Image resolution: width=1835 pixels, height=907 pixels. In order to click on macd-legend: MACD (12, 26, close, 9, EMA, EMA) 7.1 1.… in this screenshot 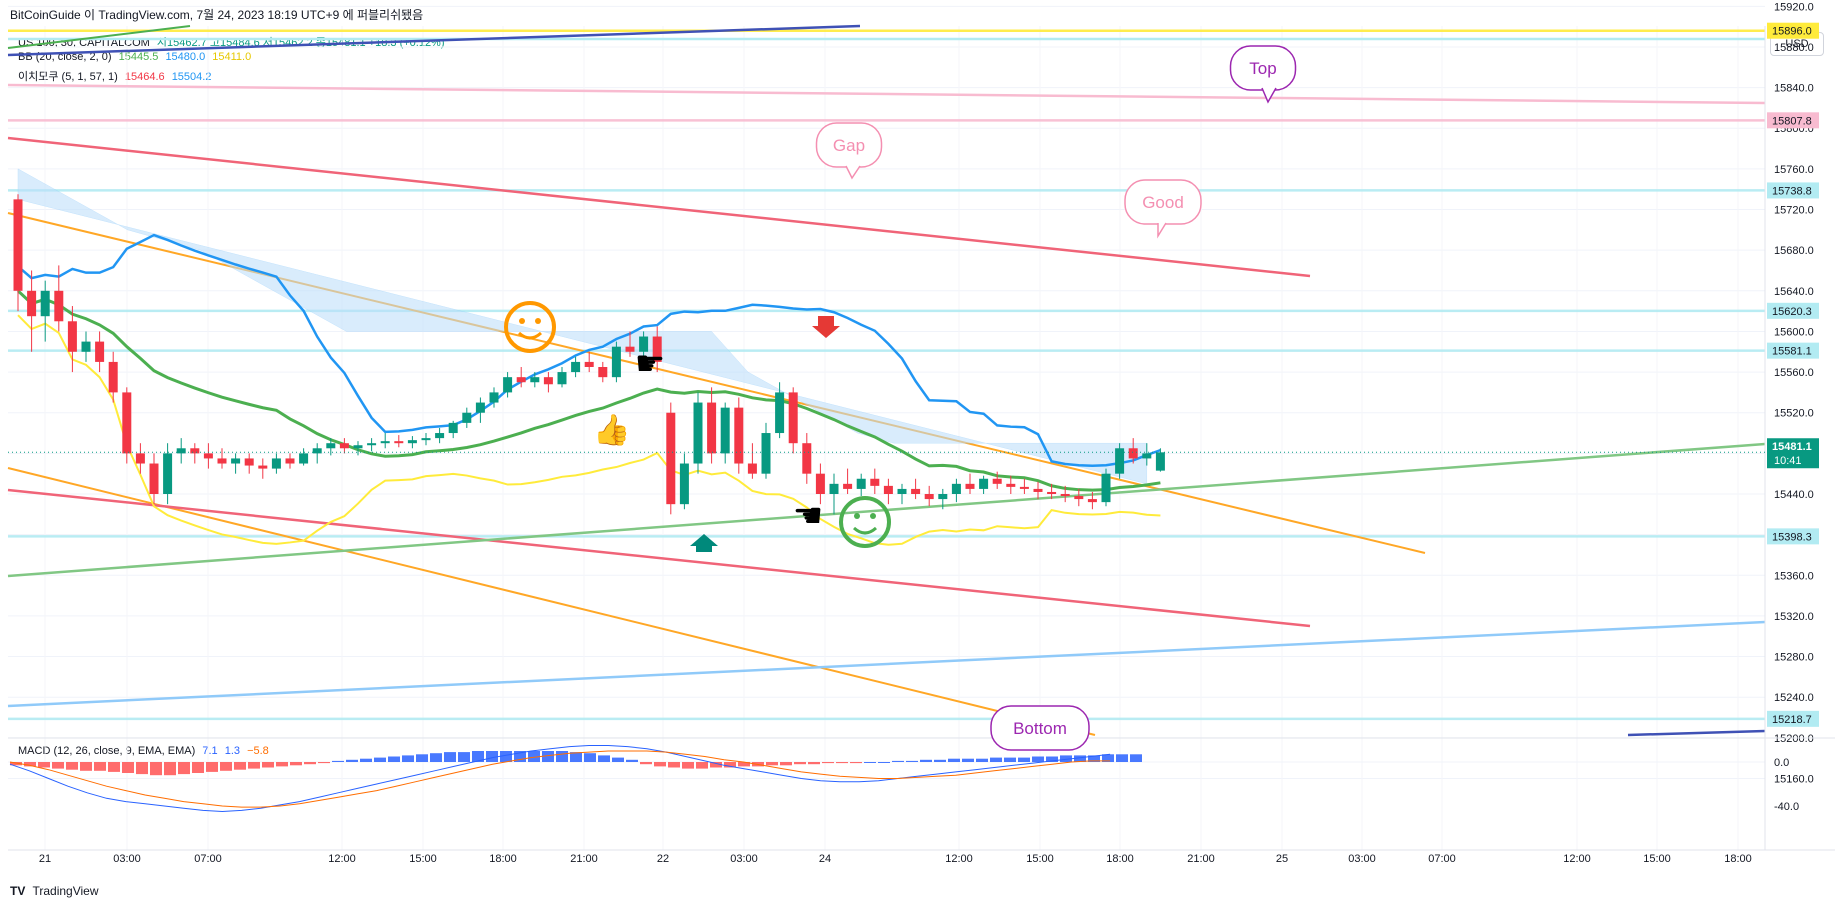, I will do `click(145, 751)`.